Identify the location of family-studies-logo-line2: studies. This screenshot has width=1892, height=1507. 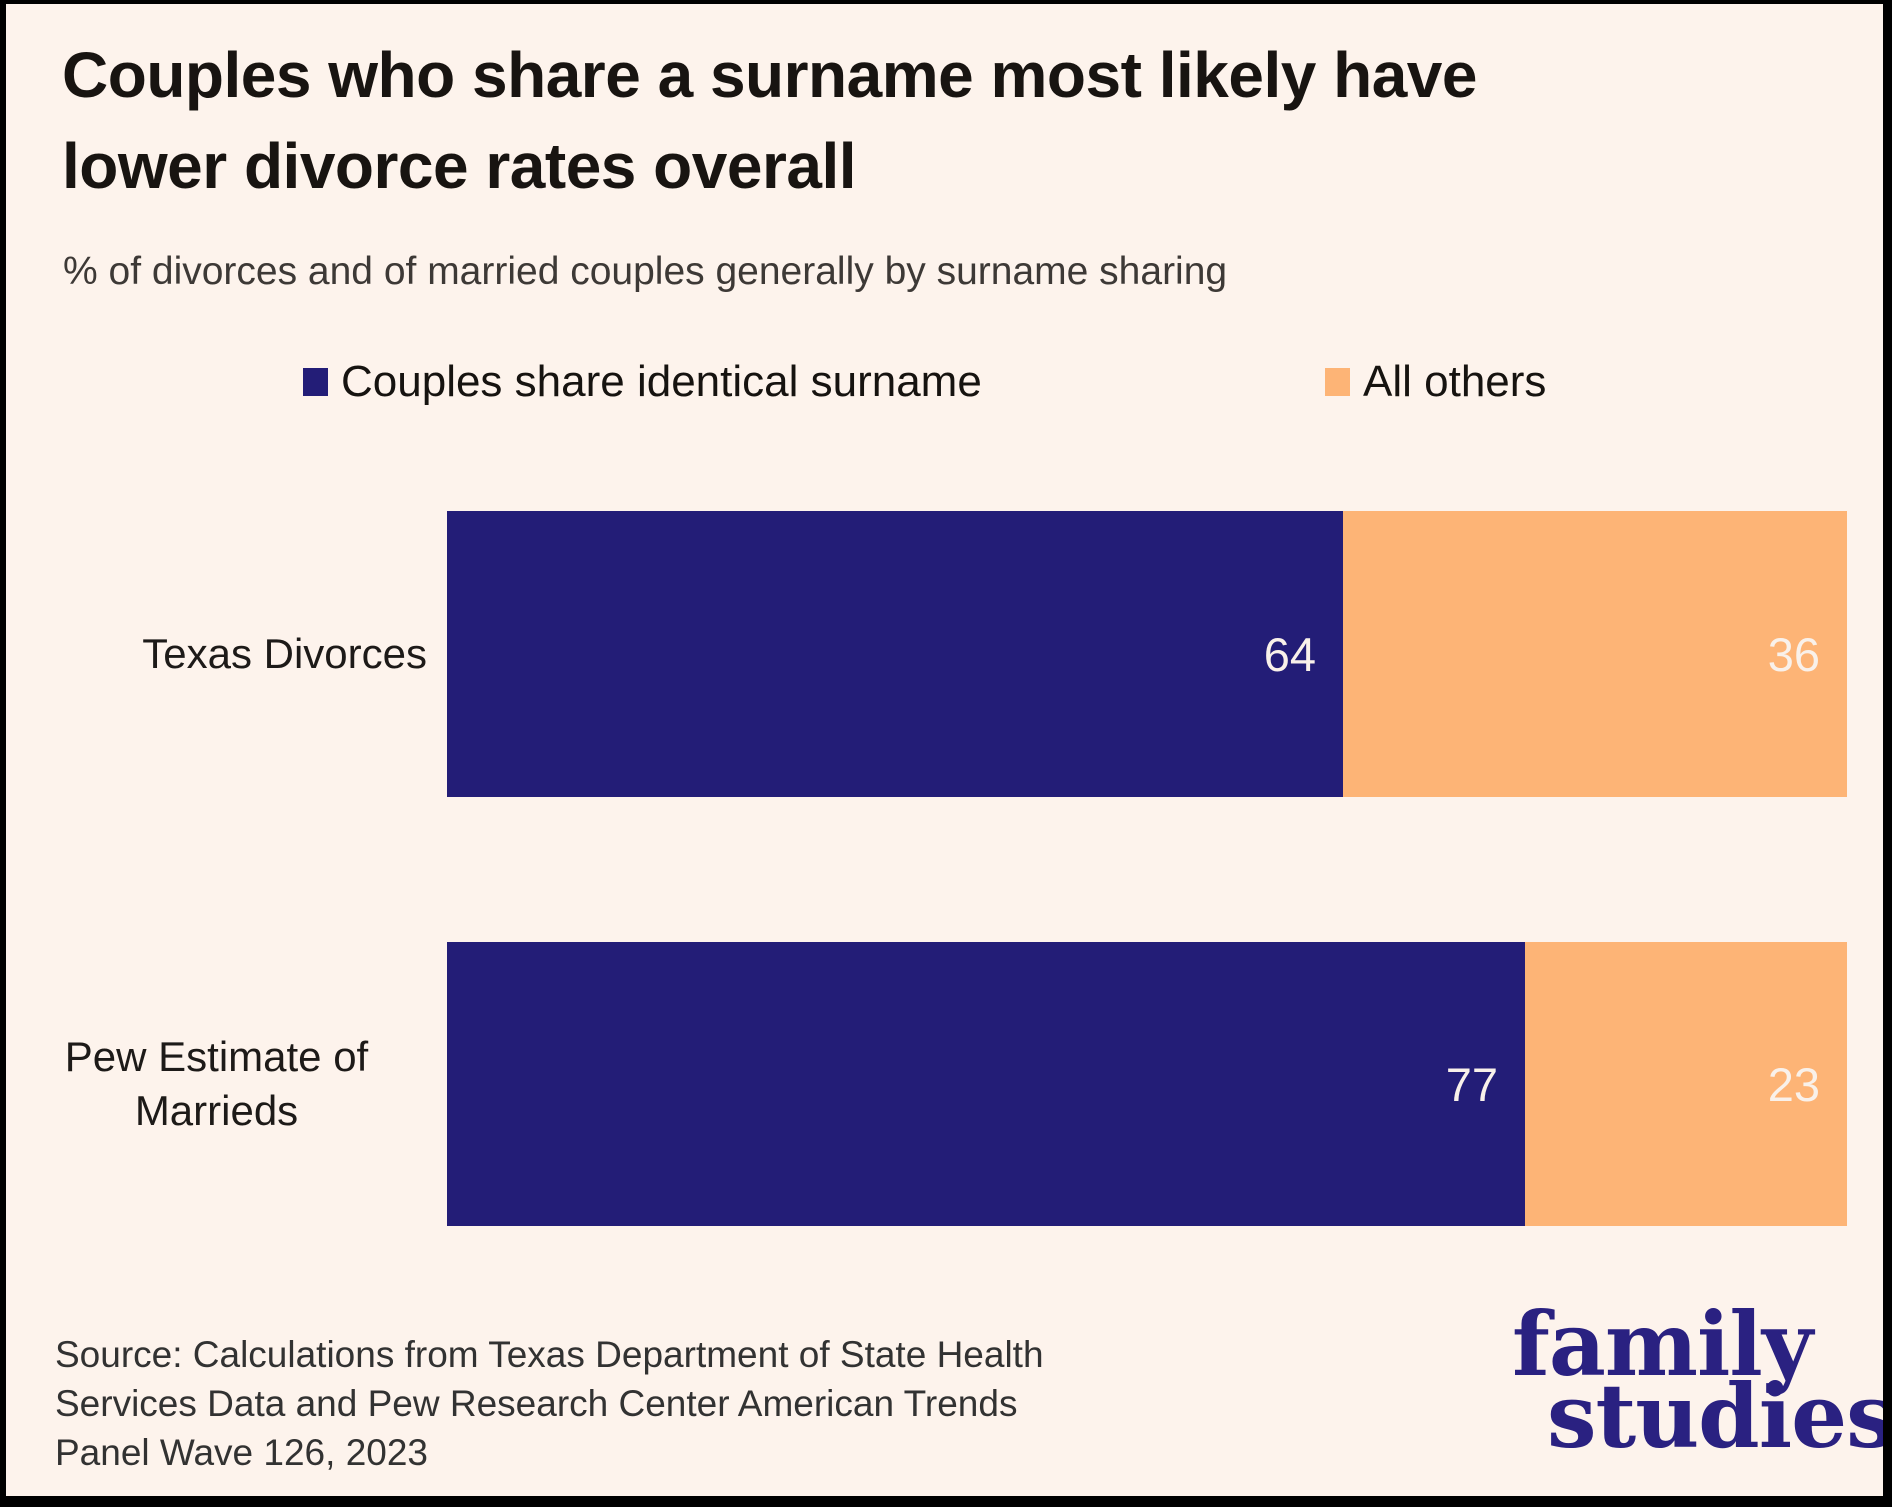
(1719, 1416).